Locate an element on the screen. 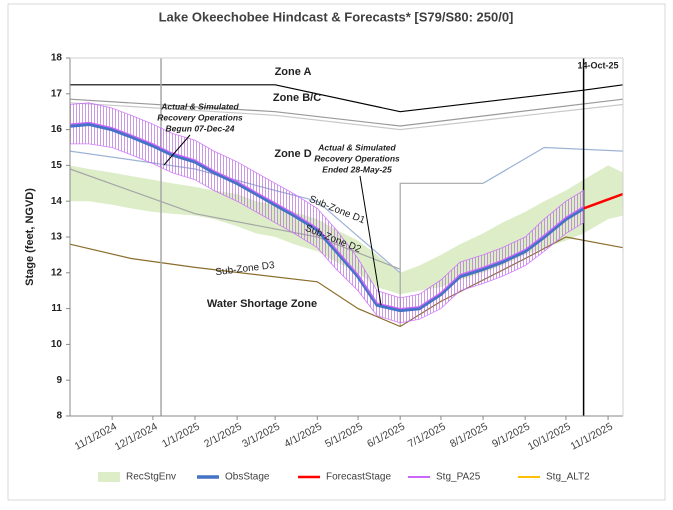  legend-label: Stg_ALT2 is located at coordinates (568, 477).